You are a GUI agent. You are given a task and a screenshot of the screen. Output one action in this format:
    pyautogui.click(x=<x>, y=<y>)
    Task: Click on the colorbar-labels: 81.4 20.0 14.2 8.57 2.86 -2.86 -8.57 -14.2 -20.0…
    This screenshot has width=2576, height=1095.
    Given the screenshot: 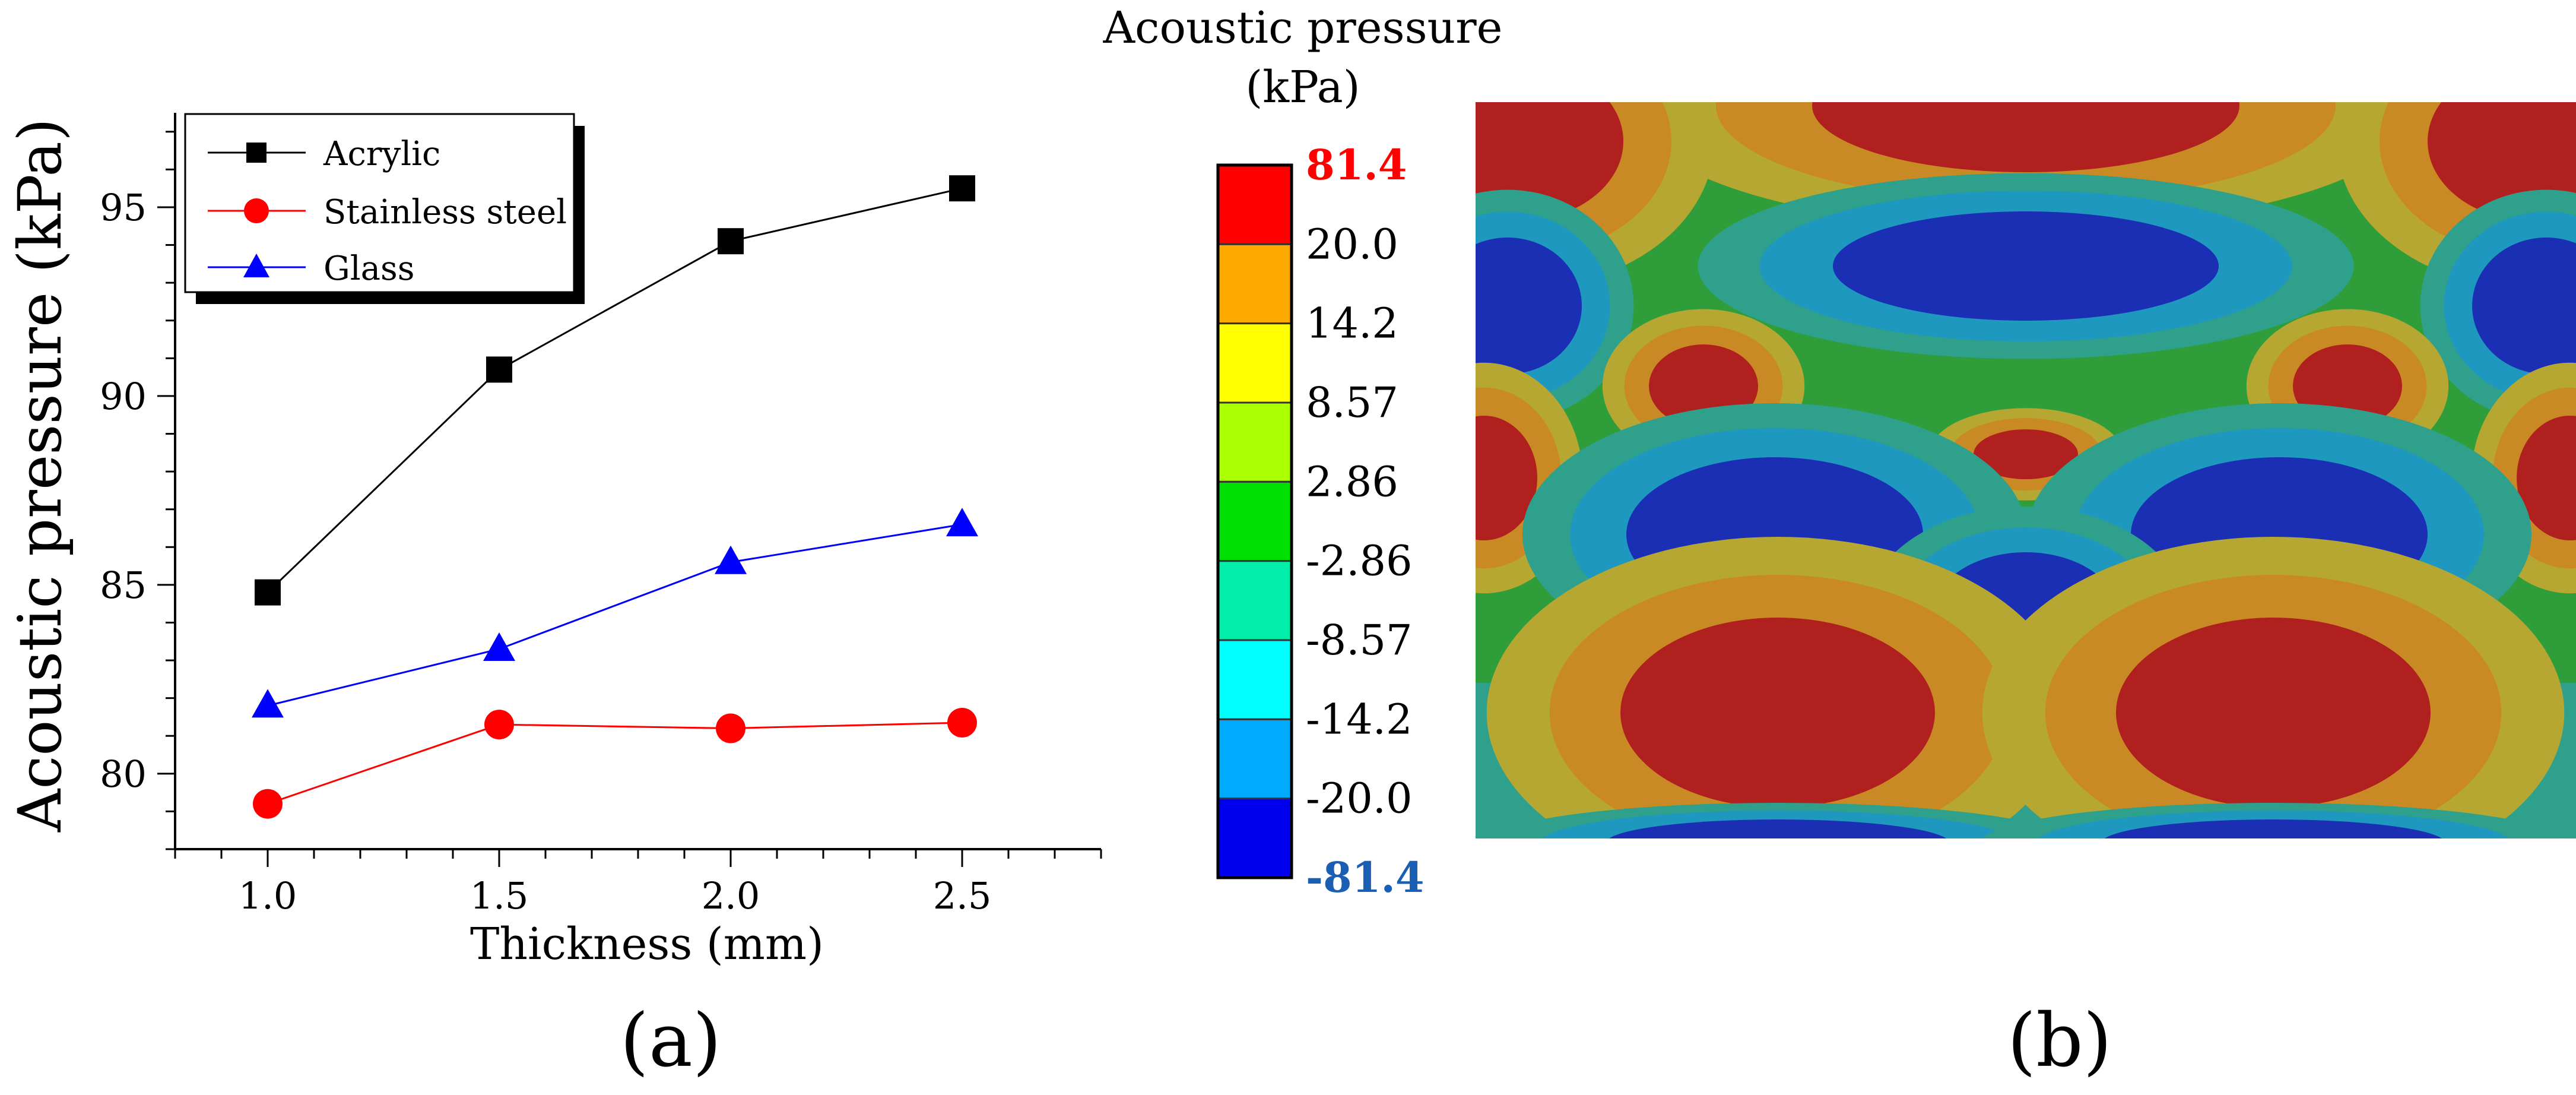 What is the action you would take?
    pyautogui.click(x=1365, y=521)
    